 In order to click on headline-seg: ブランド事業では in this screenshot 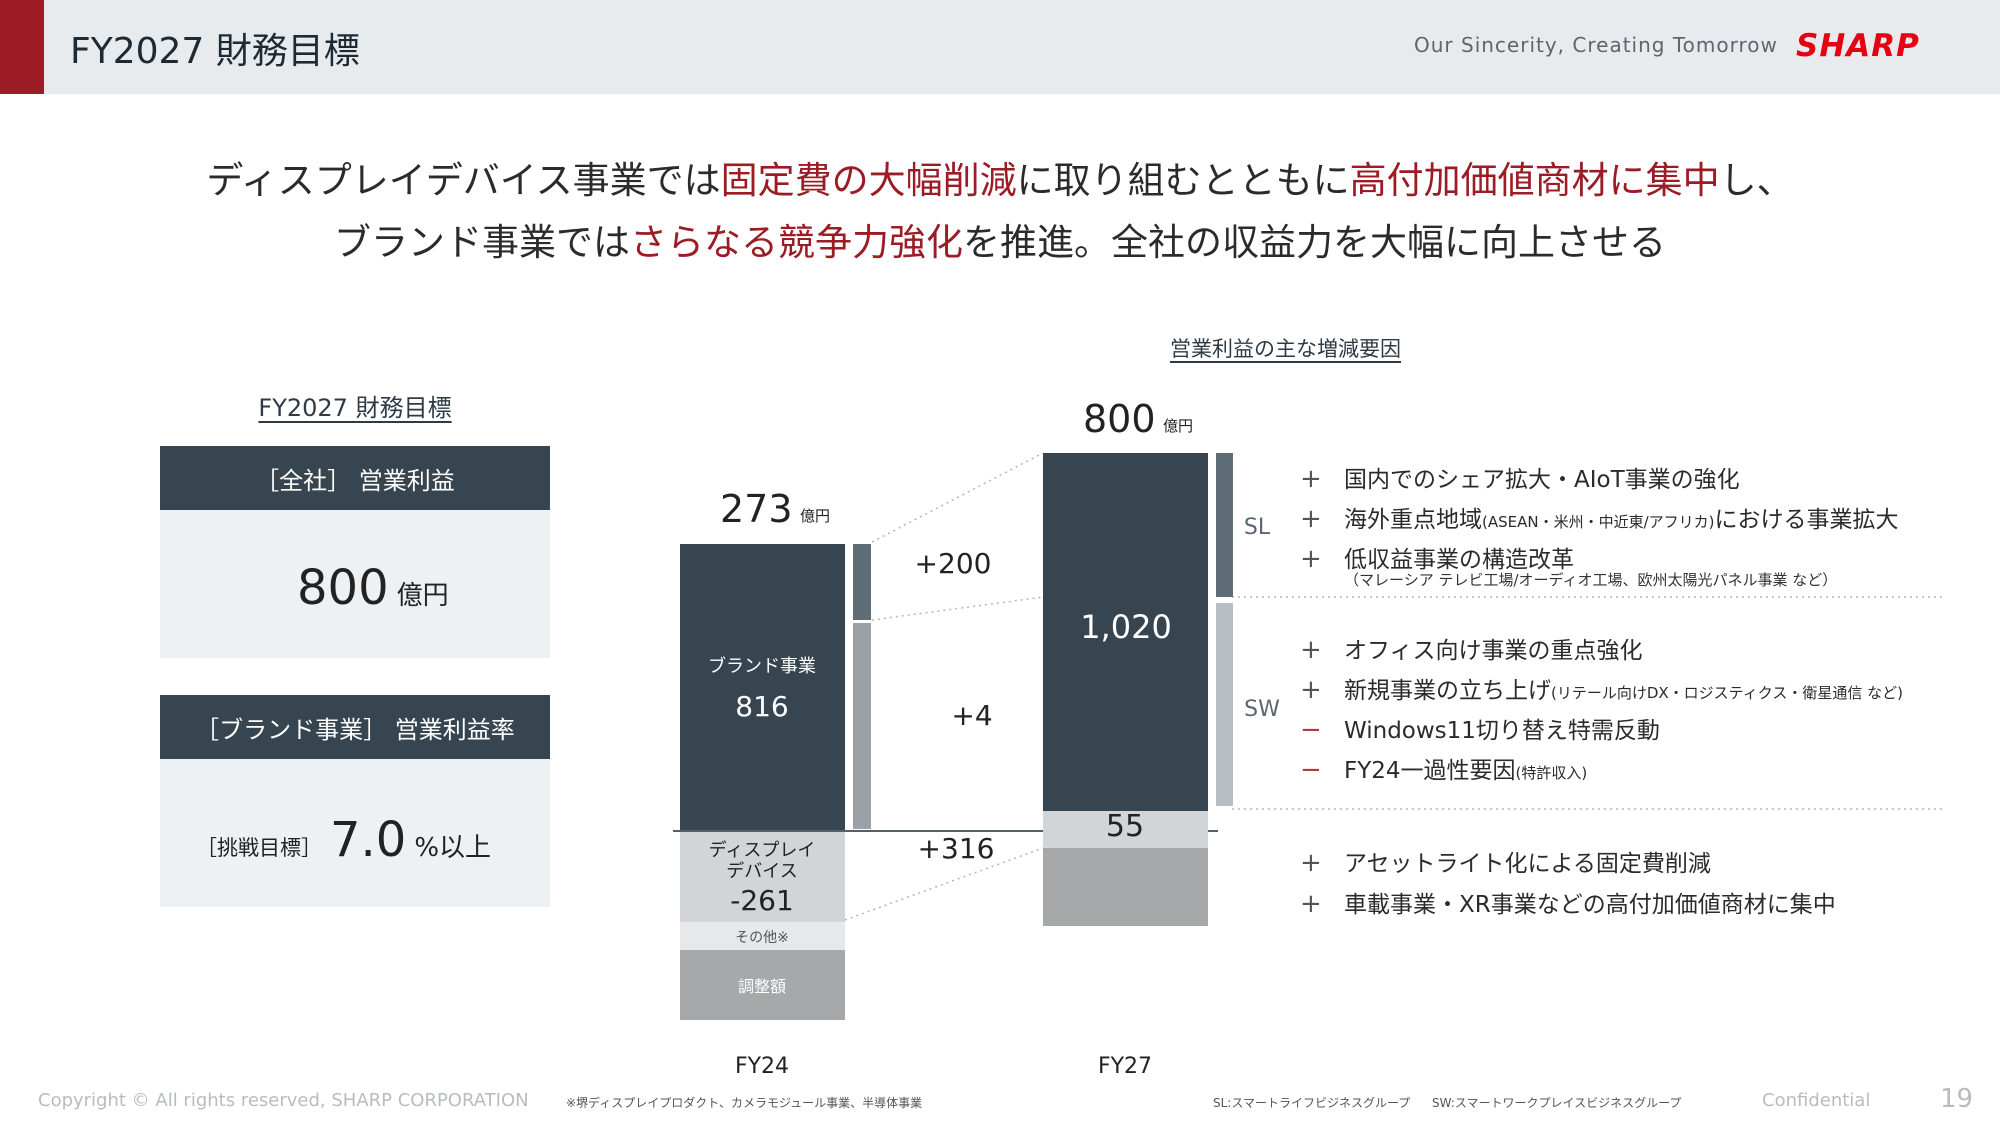, I will do `click(482, 242)`.